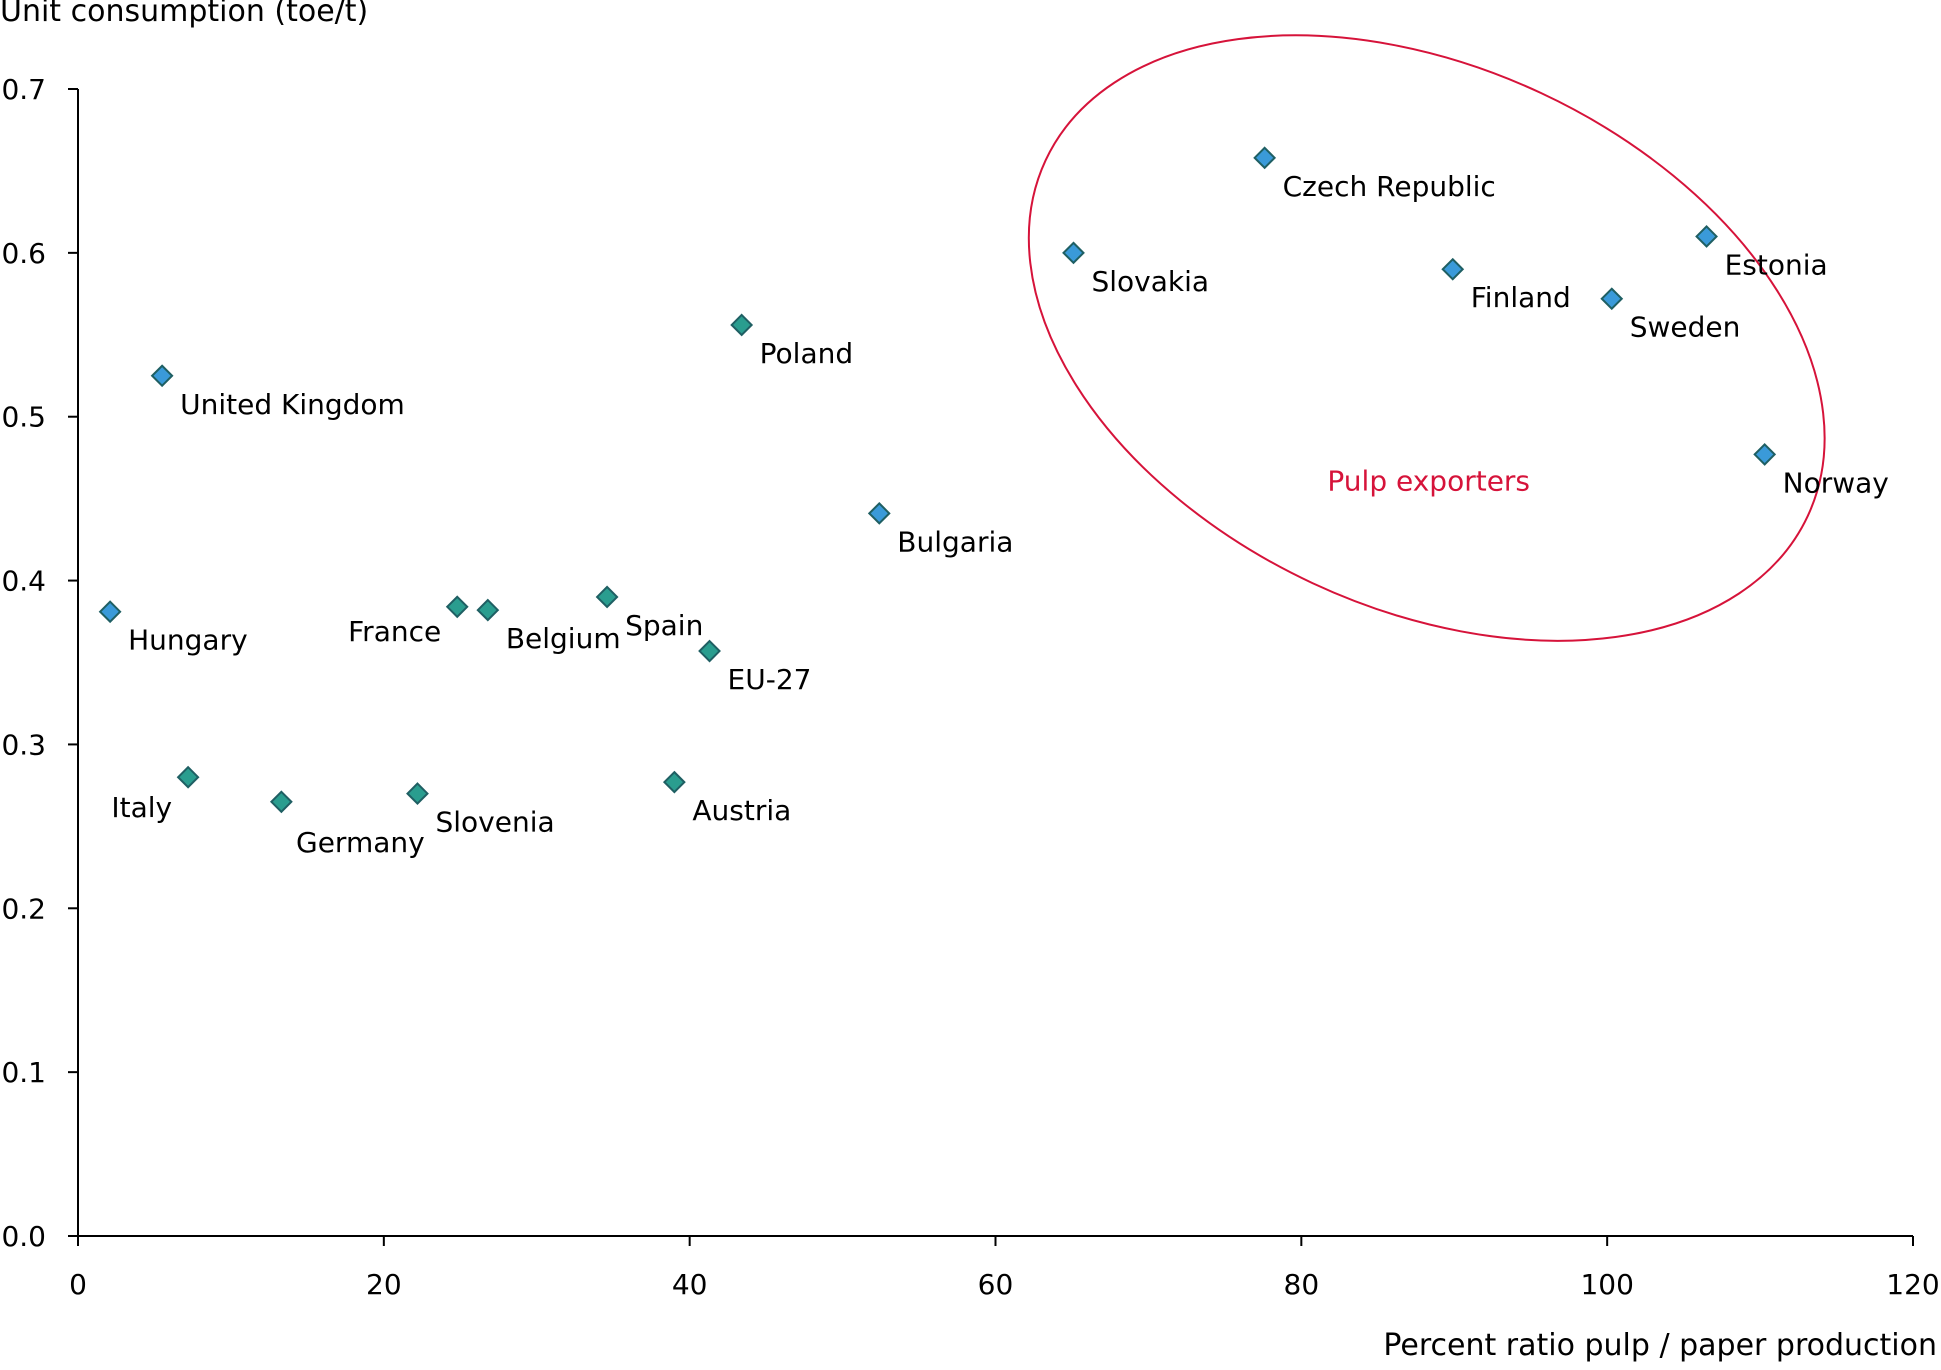 The image size is (1941, 1370). What do you see at coordinates (292, 404) in the screenshot?
I see `point-label: United Kingdom` at bounding box center [292, 404].